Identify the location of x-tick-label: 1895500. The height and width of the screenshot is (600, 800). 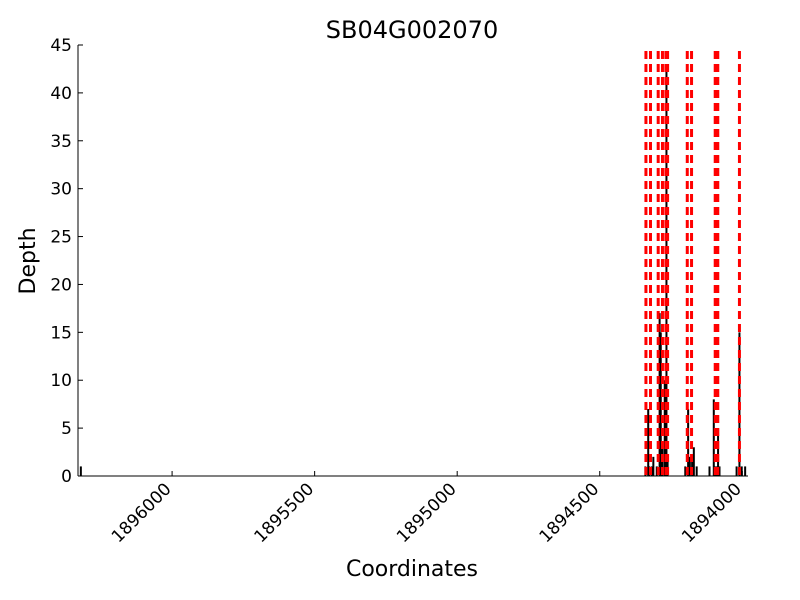
(284, 513).